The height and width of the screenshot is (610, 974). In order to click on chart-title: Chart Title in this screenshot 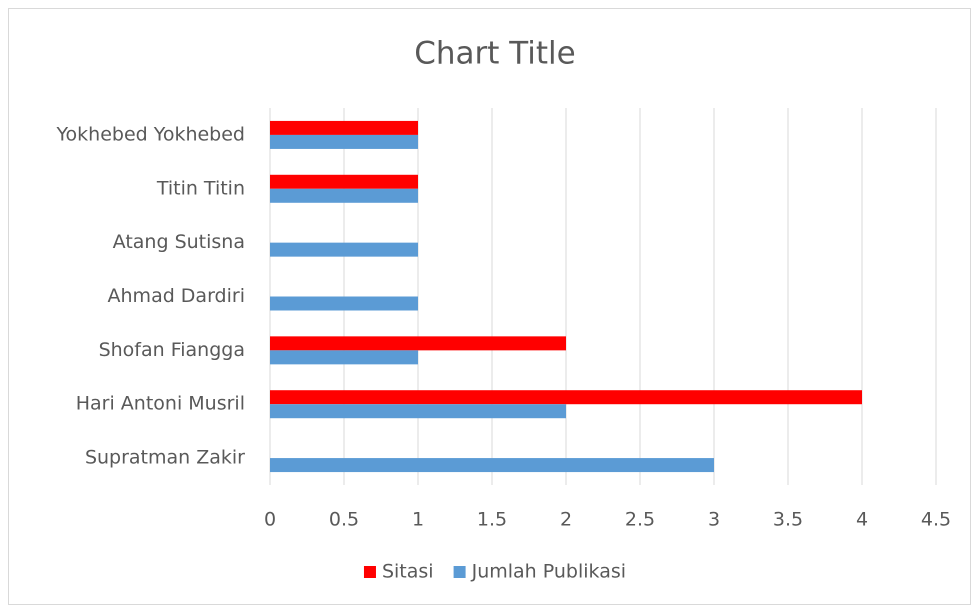, I will do `click(494, 54)`.